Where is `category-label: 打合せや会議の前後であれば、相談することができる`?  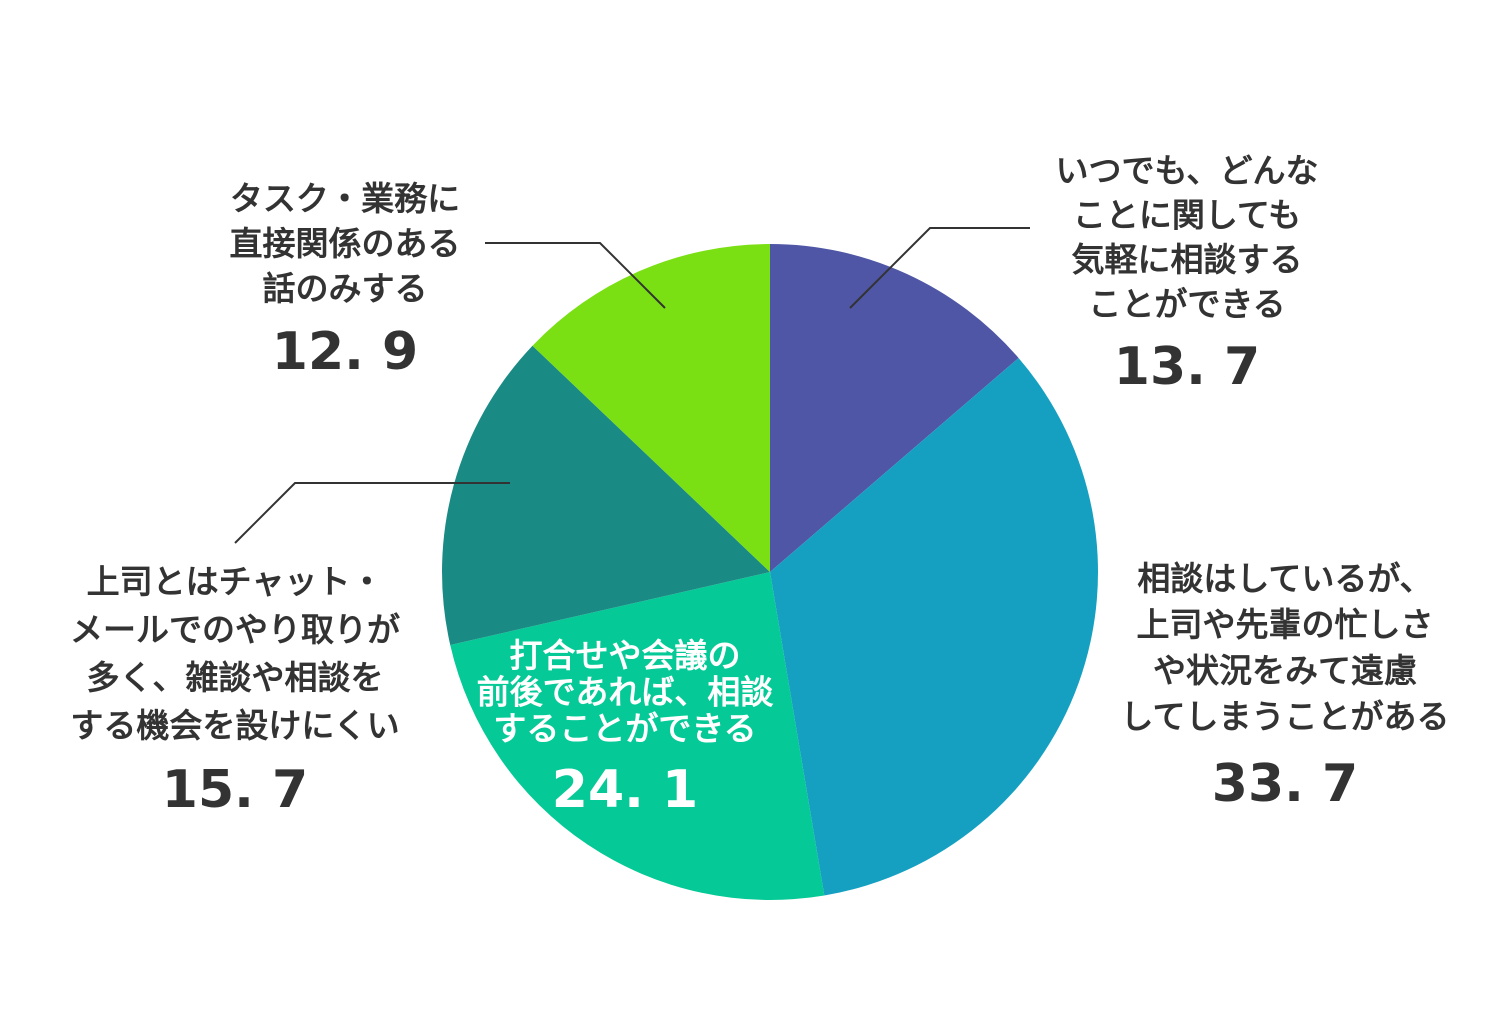 category-label: 打合せや会議の前後であれば、相談することができる is located at coordinates (626, 692).